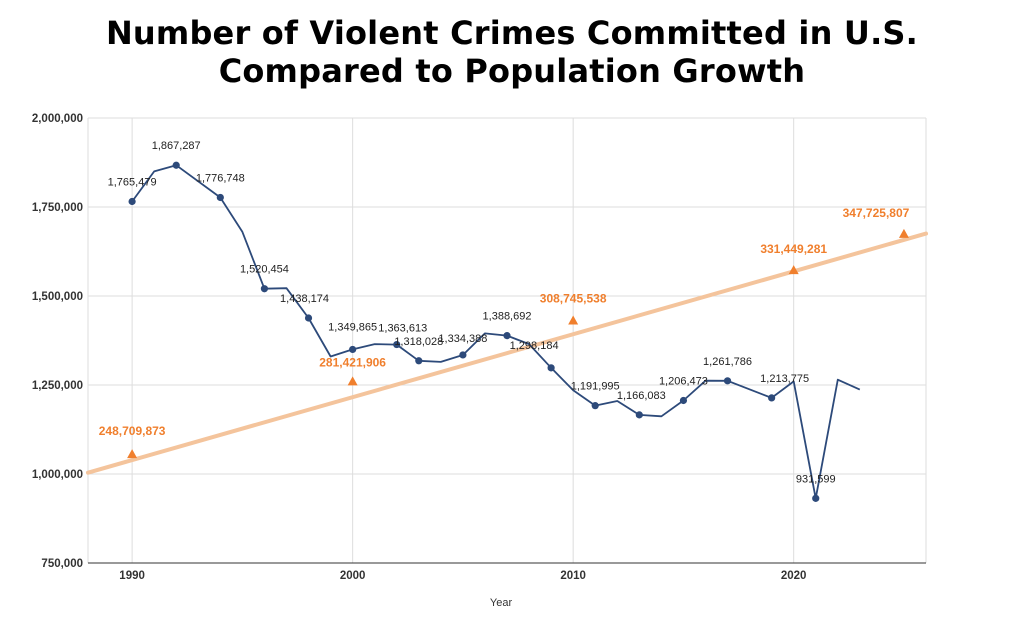 This screenshot has height=629, width=1024. Describe the element at coordinates (132, 431) in the screenshot. I see `population-data-label: 248,709,873` at that location.